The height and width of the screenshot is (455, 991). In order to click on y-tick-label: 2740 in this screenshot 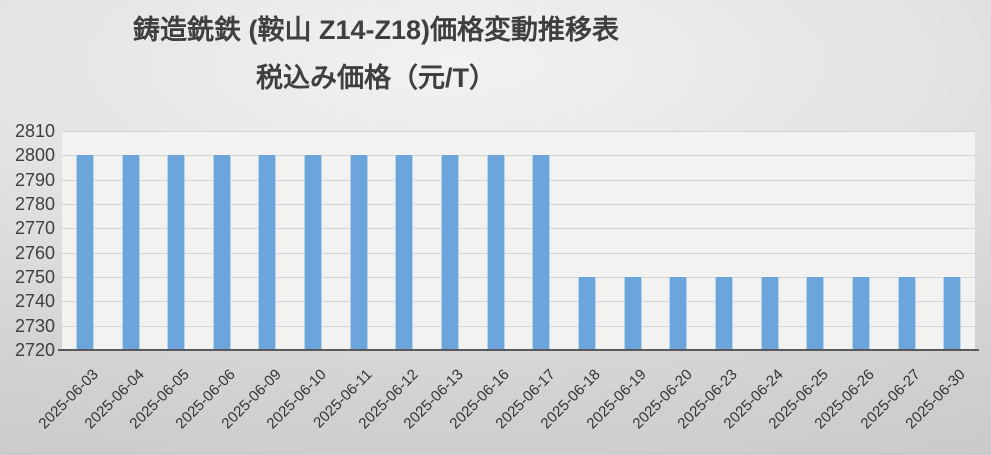, I will do `click(34, 301)`.